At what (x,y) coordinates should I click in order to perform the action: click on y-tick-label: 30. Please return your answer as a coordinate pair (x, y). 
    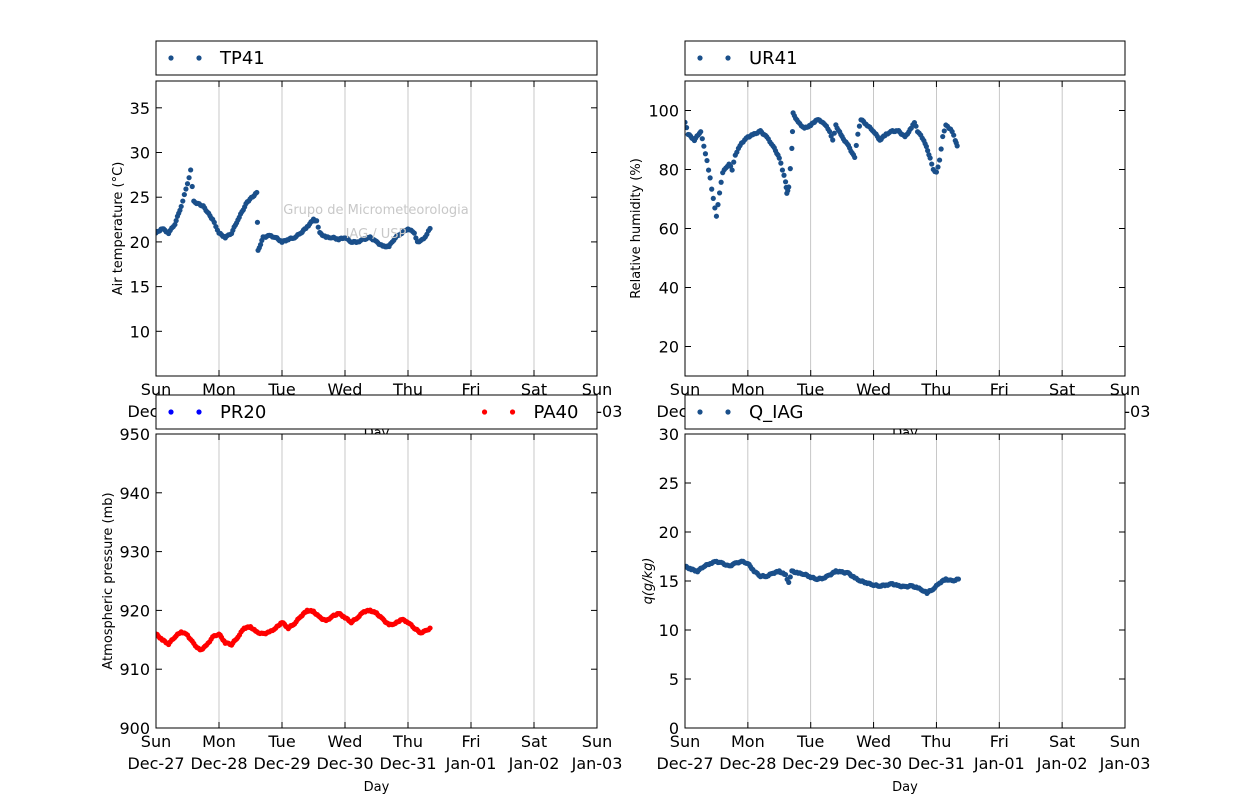
    Looking at the image, I should click on (669, 434).